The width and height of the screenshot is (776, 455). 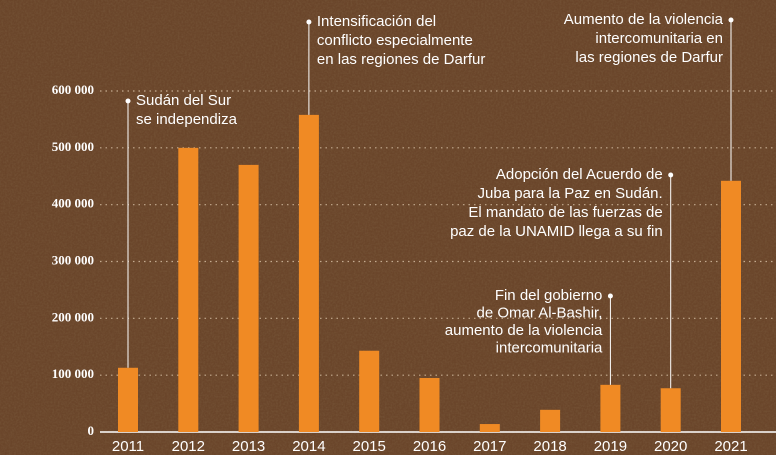 What do you see at coordinates (565, 212) in the screenshot?
I see `annotation-text: El mandato de las fuerzas de` at bounding box center [565, 212].